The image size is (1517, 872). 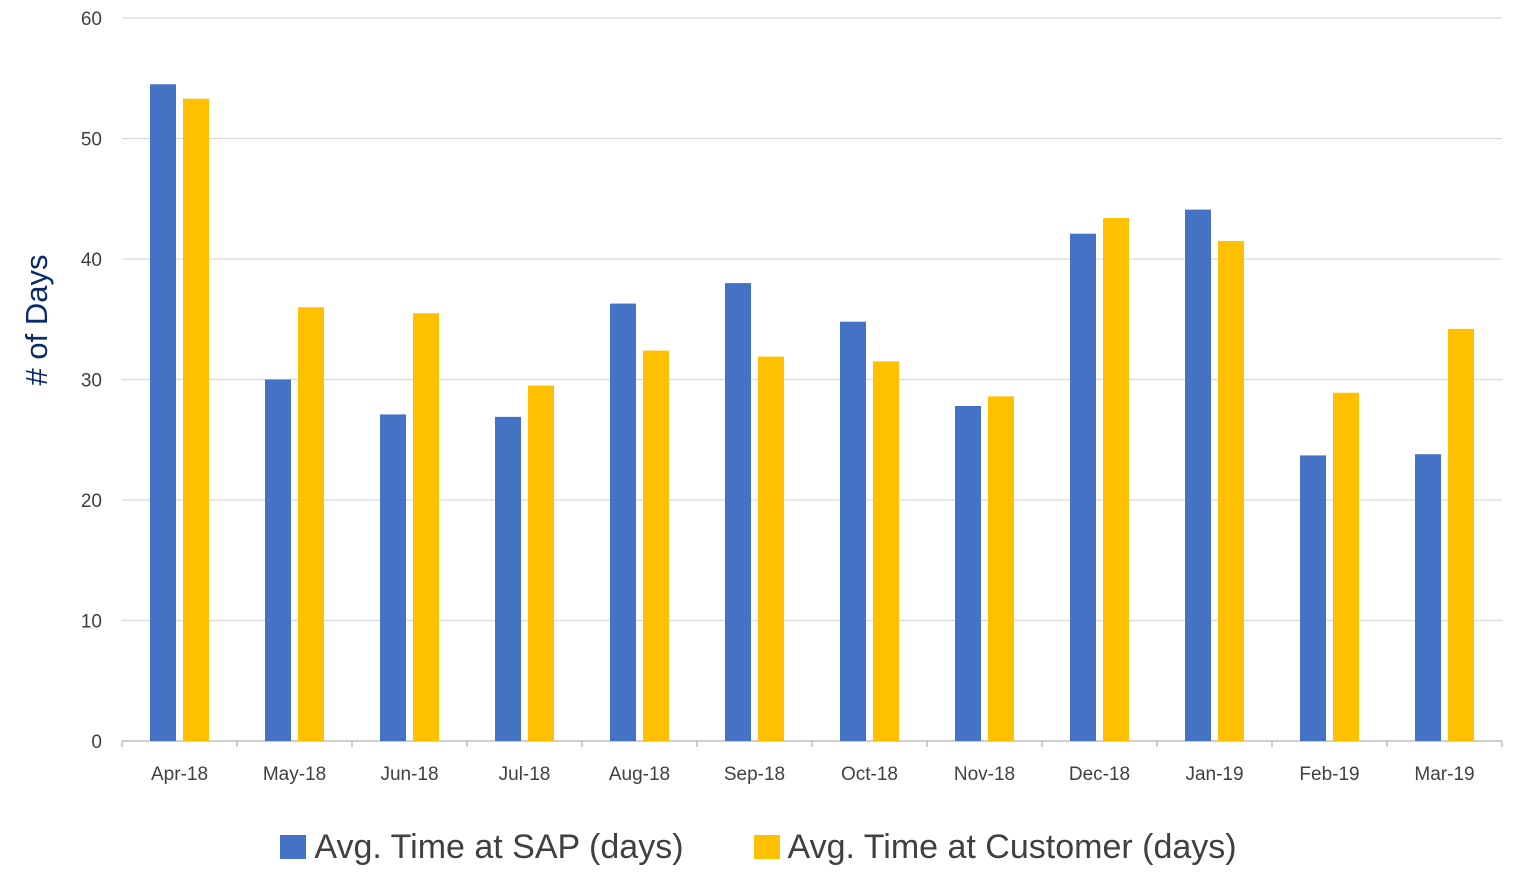 What do you see at coordinates (1444, 774) in the screenshot?
I see `x-tick-label: Mar-19` at bounding box center [1444, 774].